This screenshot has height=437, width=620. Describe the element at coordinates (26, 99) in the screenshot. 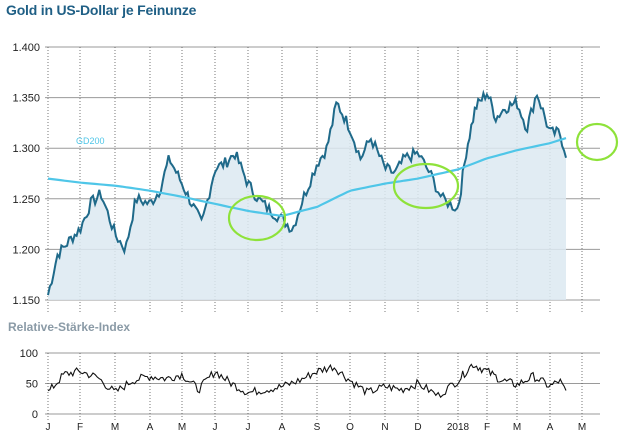

I see `main-ytick-label-4: 1.350` at that location.